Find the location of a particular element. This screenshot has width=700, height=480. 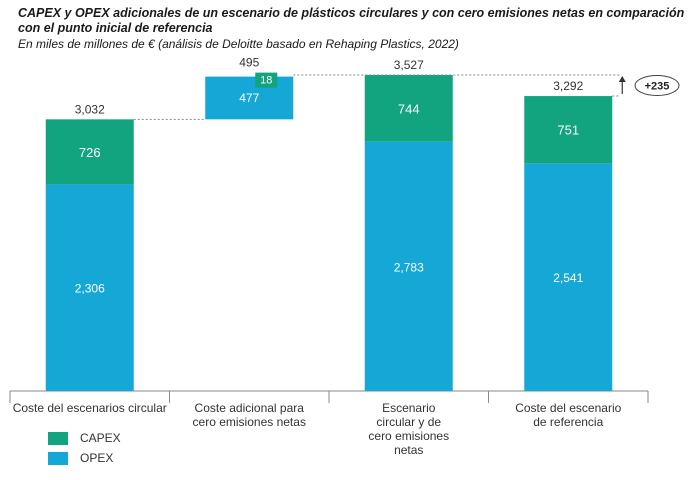

difference-callout is located at coordinates (657, 86).